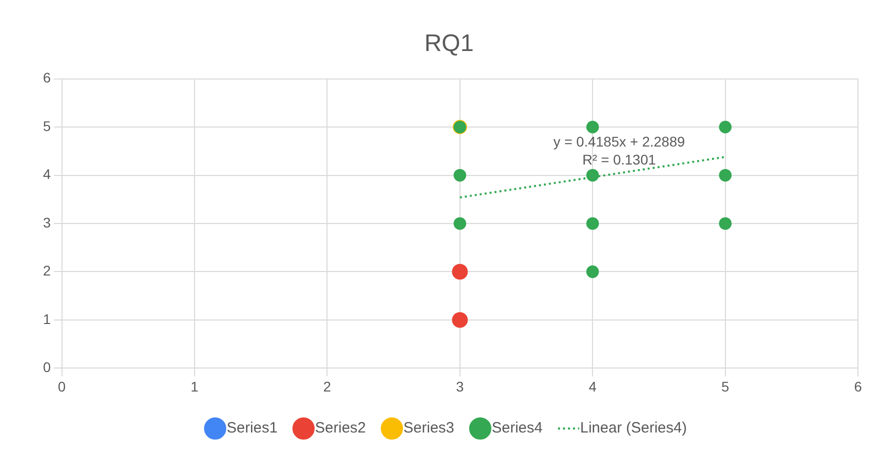  I want to click on legend-label: Series4, so click(517, 428).